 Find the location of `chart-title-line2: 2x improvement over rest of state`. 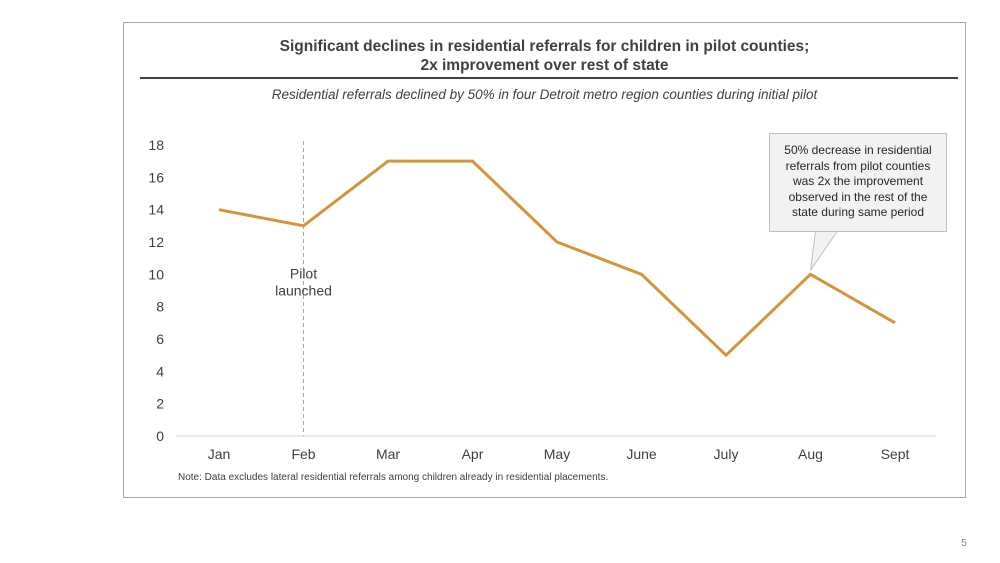

chart-title-line2: 2x improvement over rest of state is located at coordinates (544, 65).